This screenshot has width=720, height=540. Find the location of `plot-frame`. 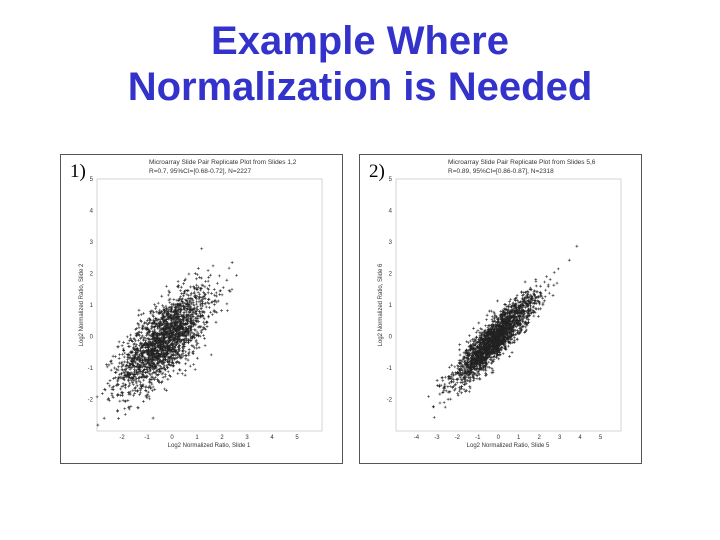

plot-frame is located at coordinates (209, 305).